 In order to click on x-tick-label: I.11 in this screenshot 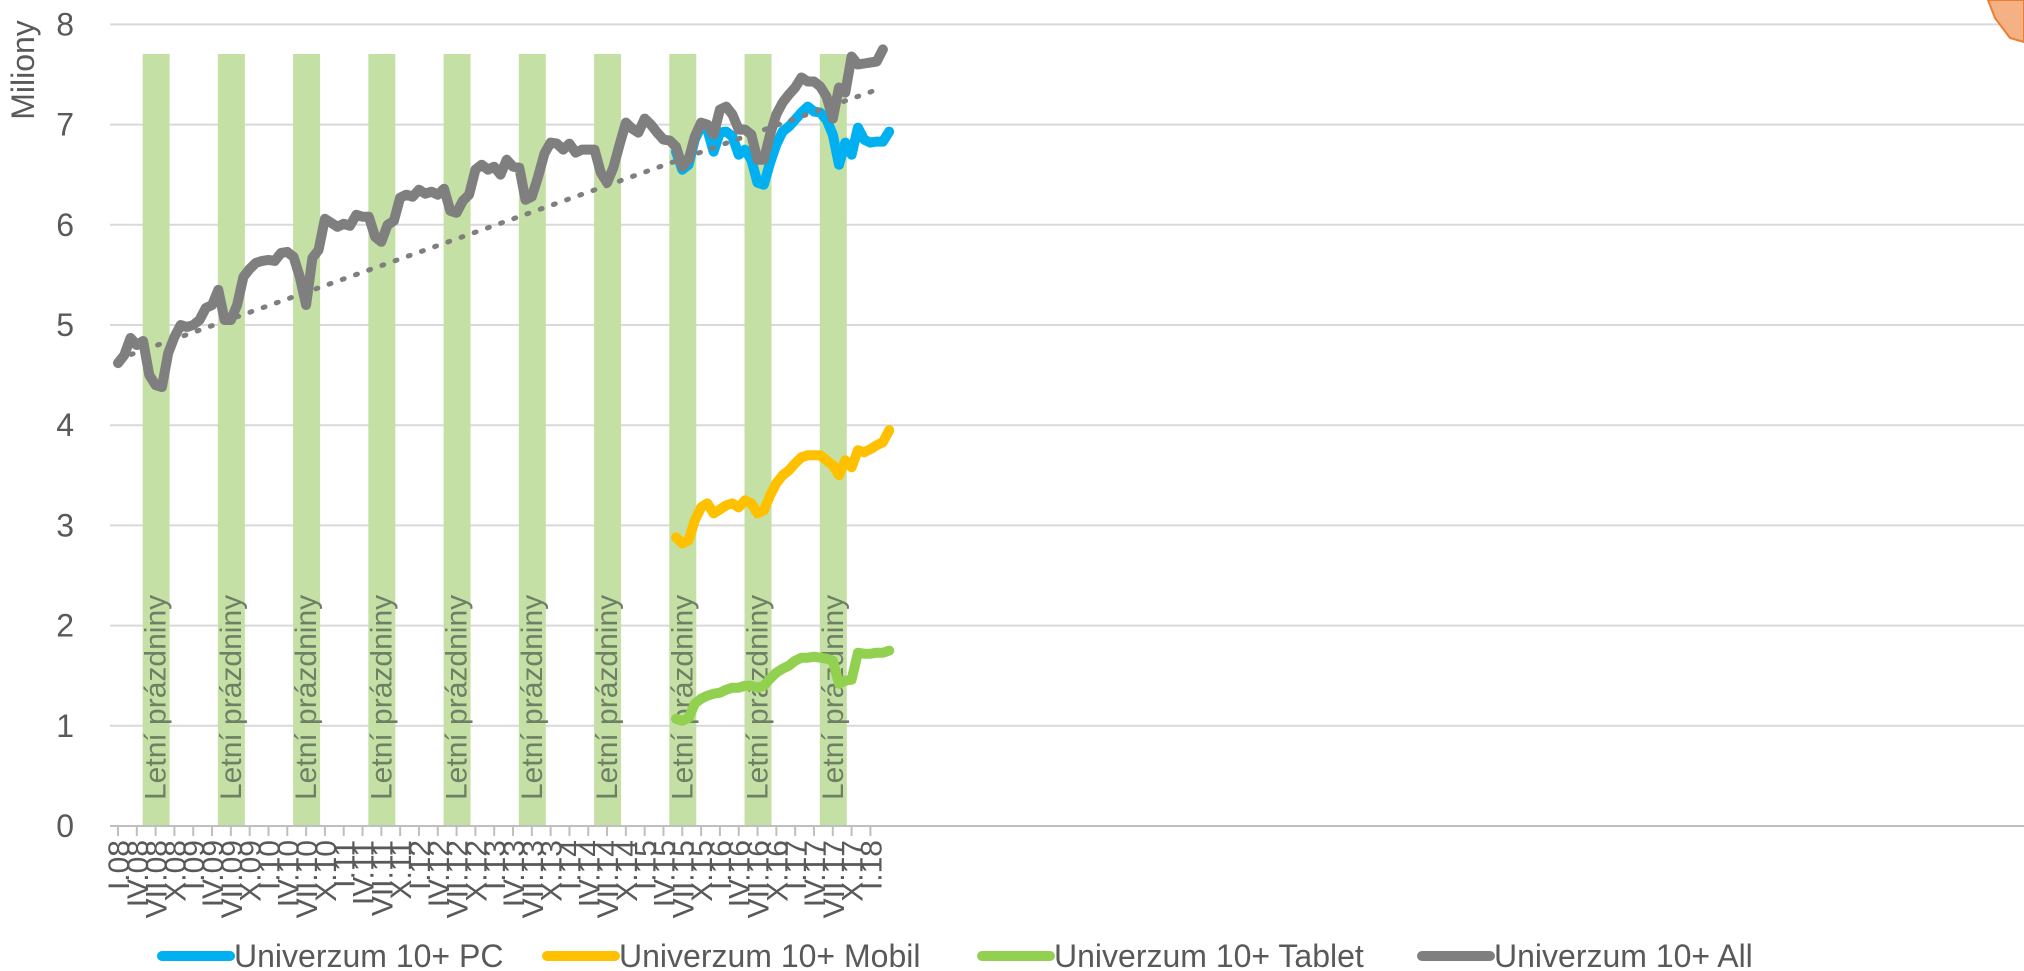, I will do `click(345, 864)`.